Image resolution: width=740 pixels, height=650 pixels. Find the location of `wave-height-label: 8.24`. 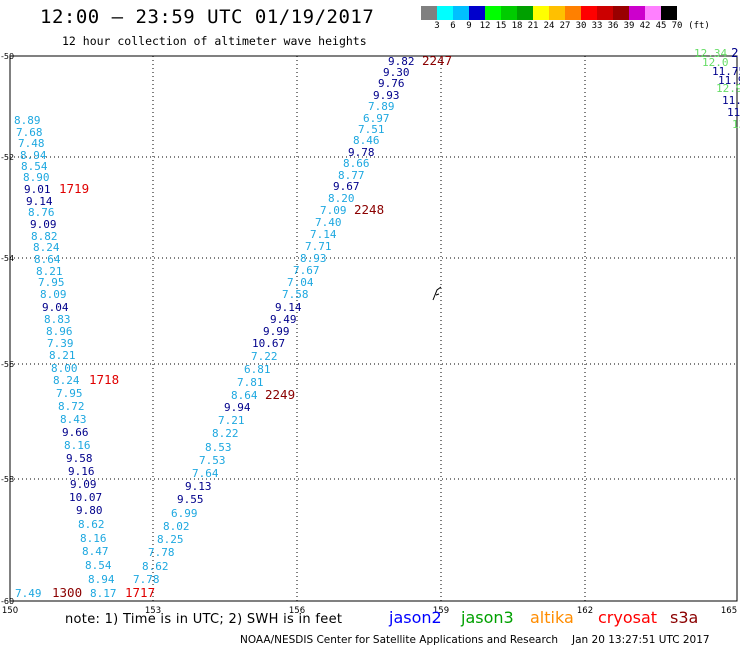

wave-height-label: 8.24 is located at coordinates (66, 380).